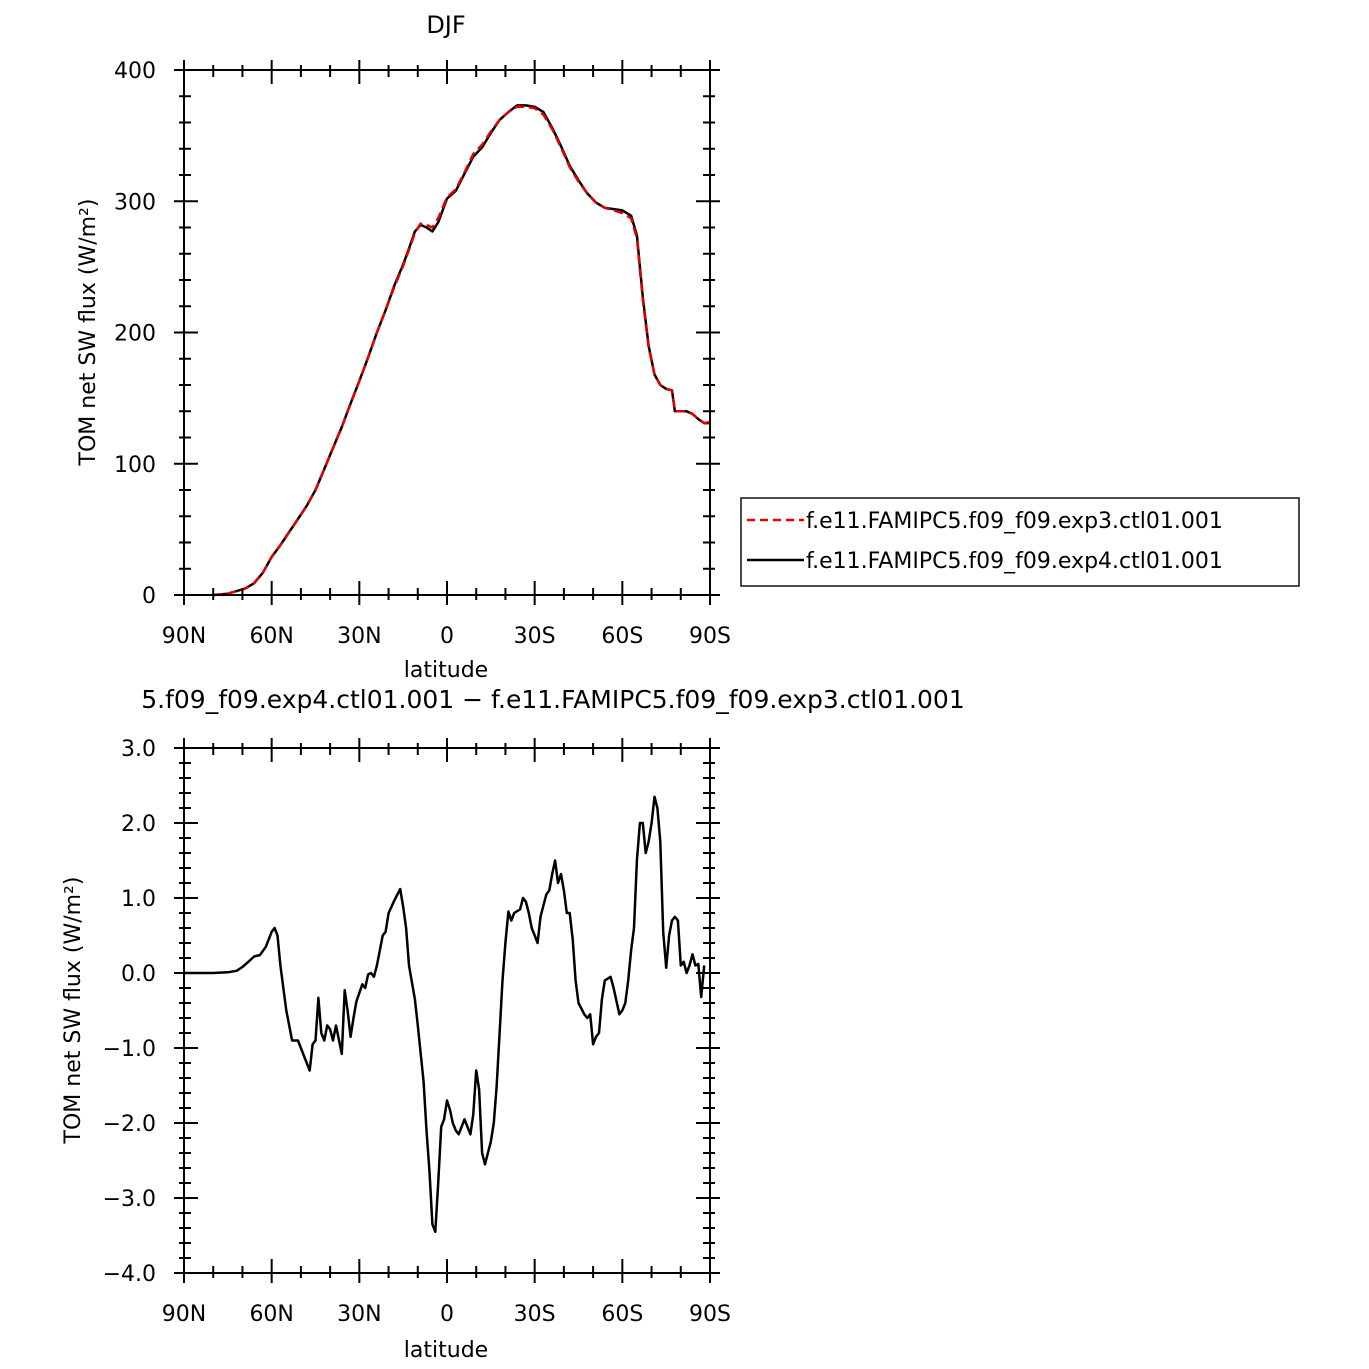 This screenshot has height=1369, width=1369. Describe the element at coordinates (149, 596) in the screenshot. I see `top-y-tick-label: 0` at that location.